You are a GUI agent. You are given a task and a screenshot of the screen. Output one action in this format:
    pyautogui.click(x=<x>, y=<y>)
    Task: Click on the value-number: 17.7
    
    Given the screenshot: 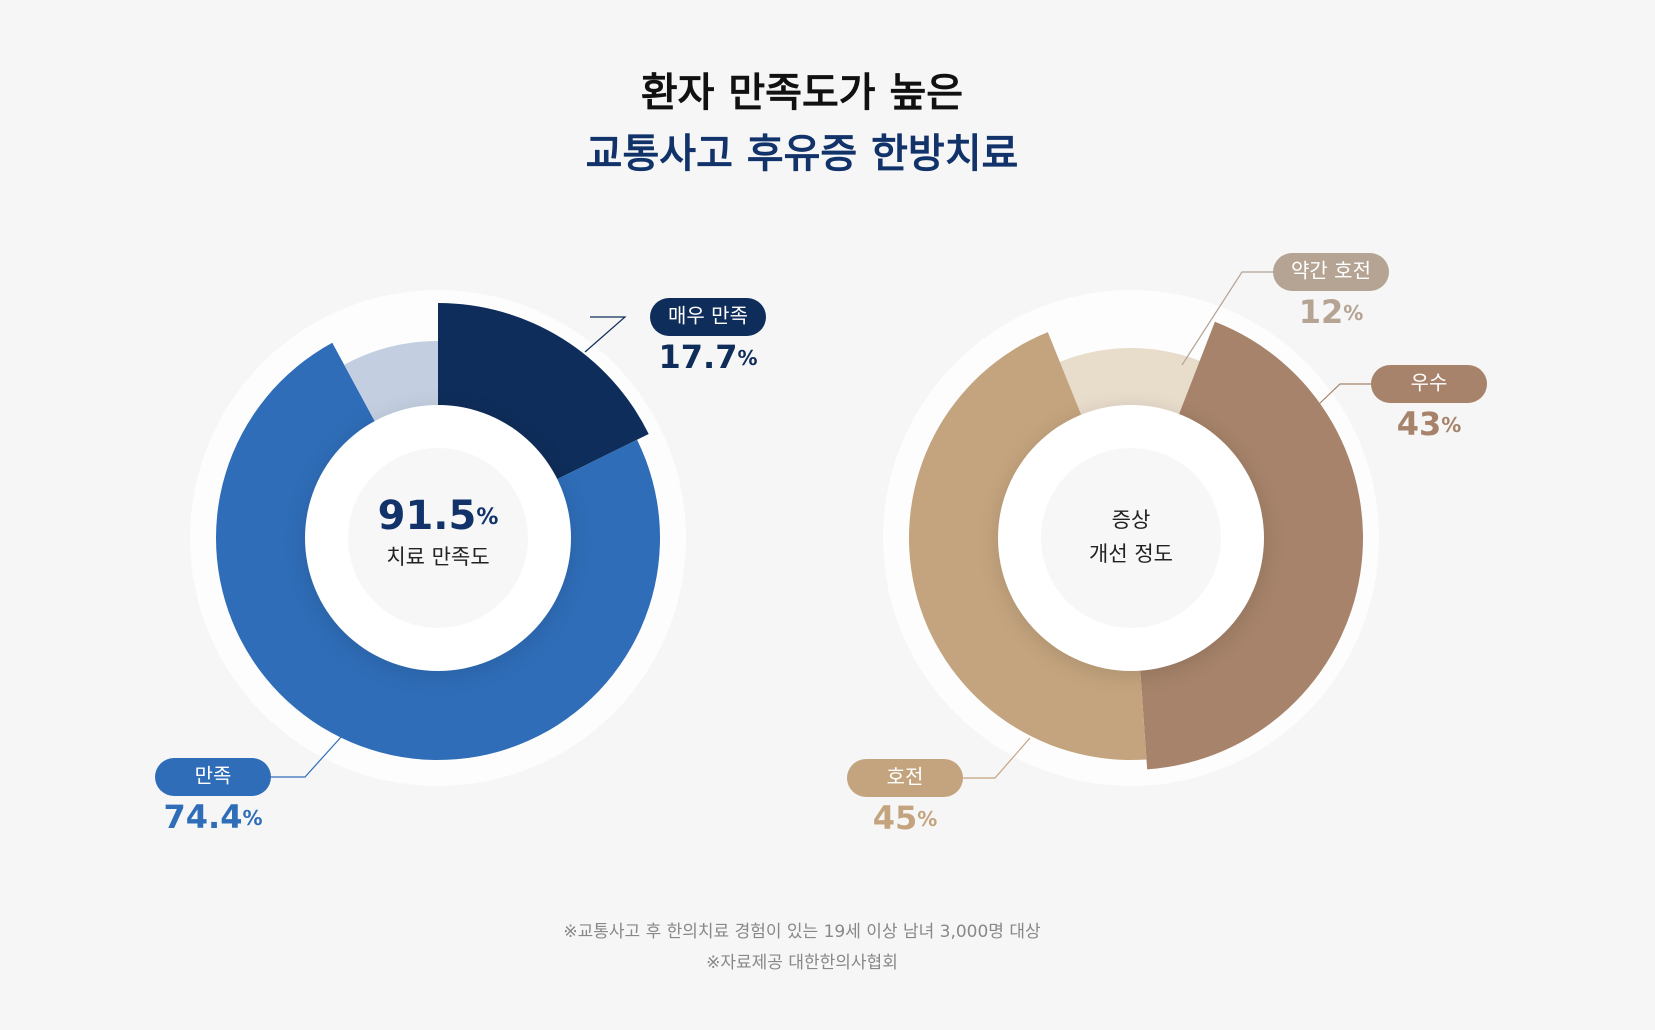 What is the action you would take?
    pyautogui.click(x=698, y=357)
    